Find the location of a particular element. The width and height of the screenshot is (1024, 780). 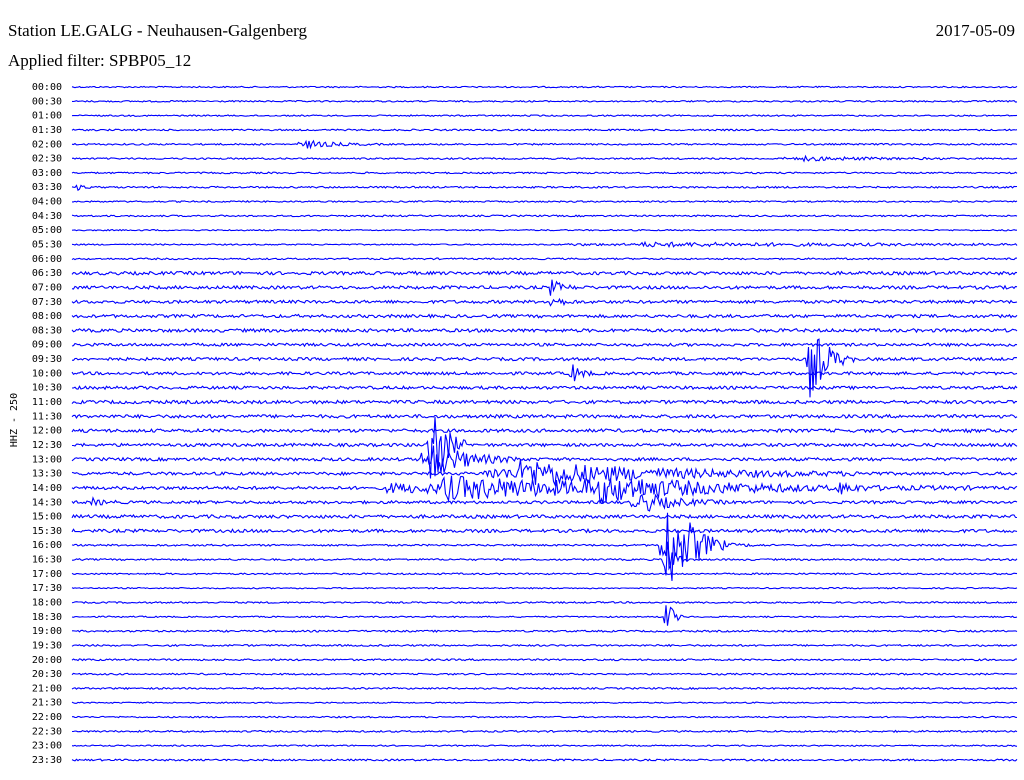

time-label: 00:00 is located at coordinates (47, 87).